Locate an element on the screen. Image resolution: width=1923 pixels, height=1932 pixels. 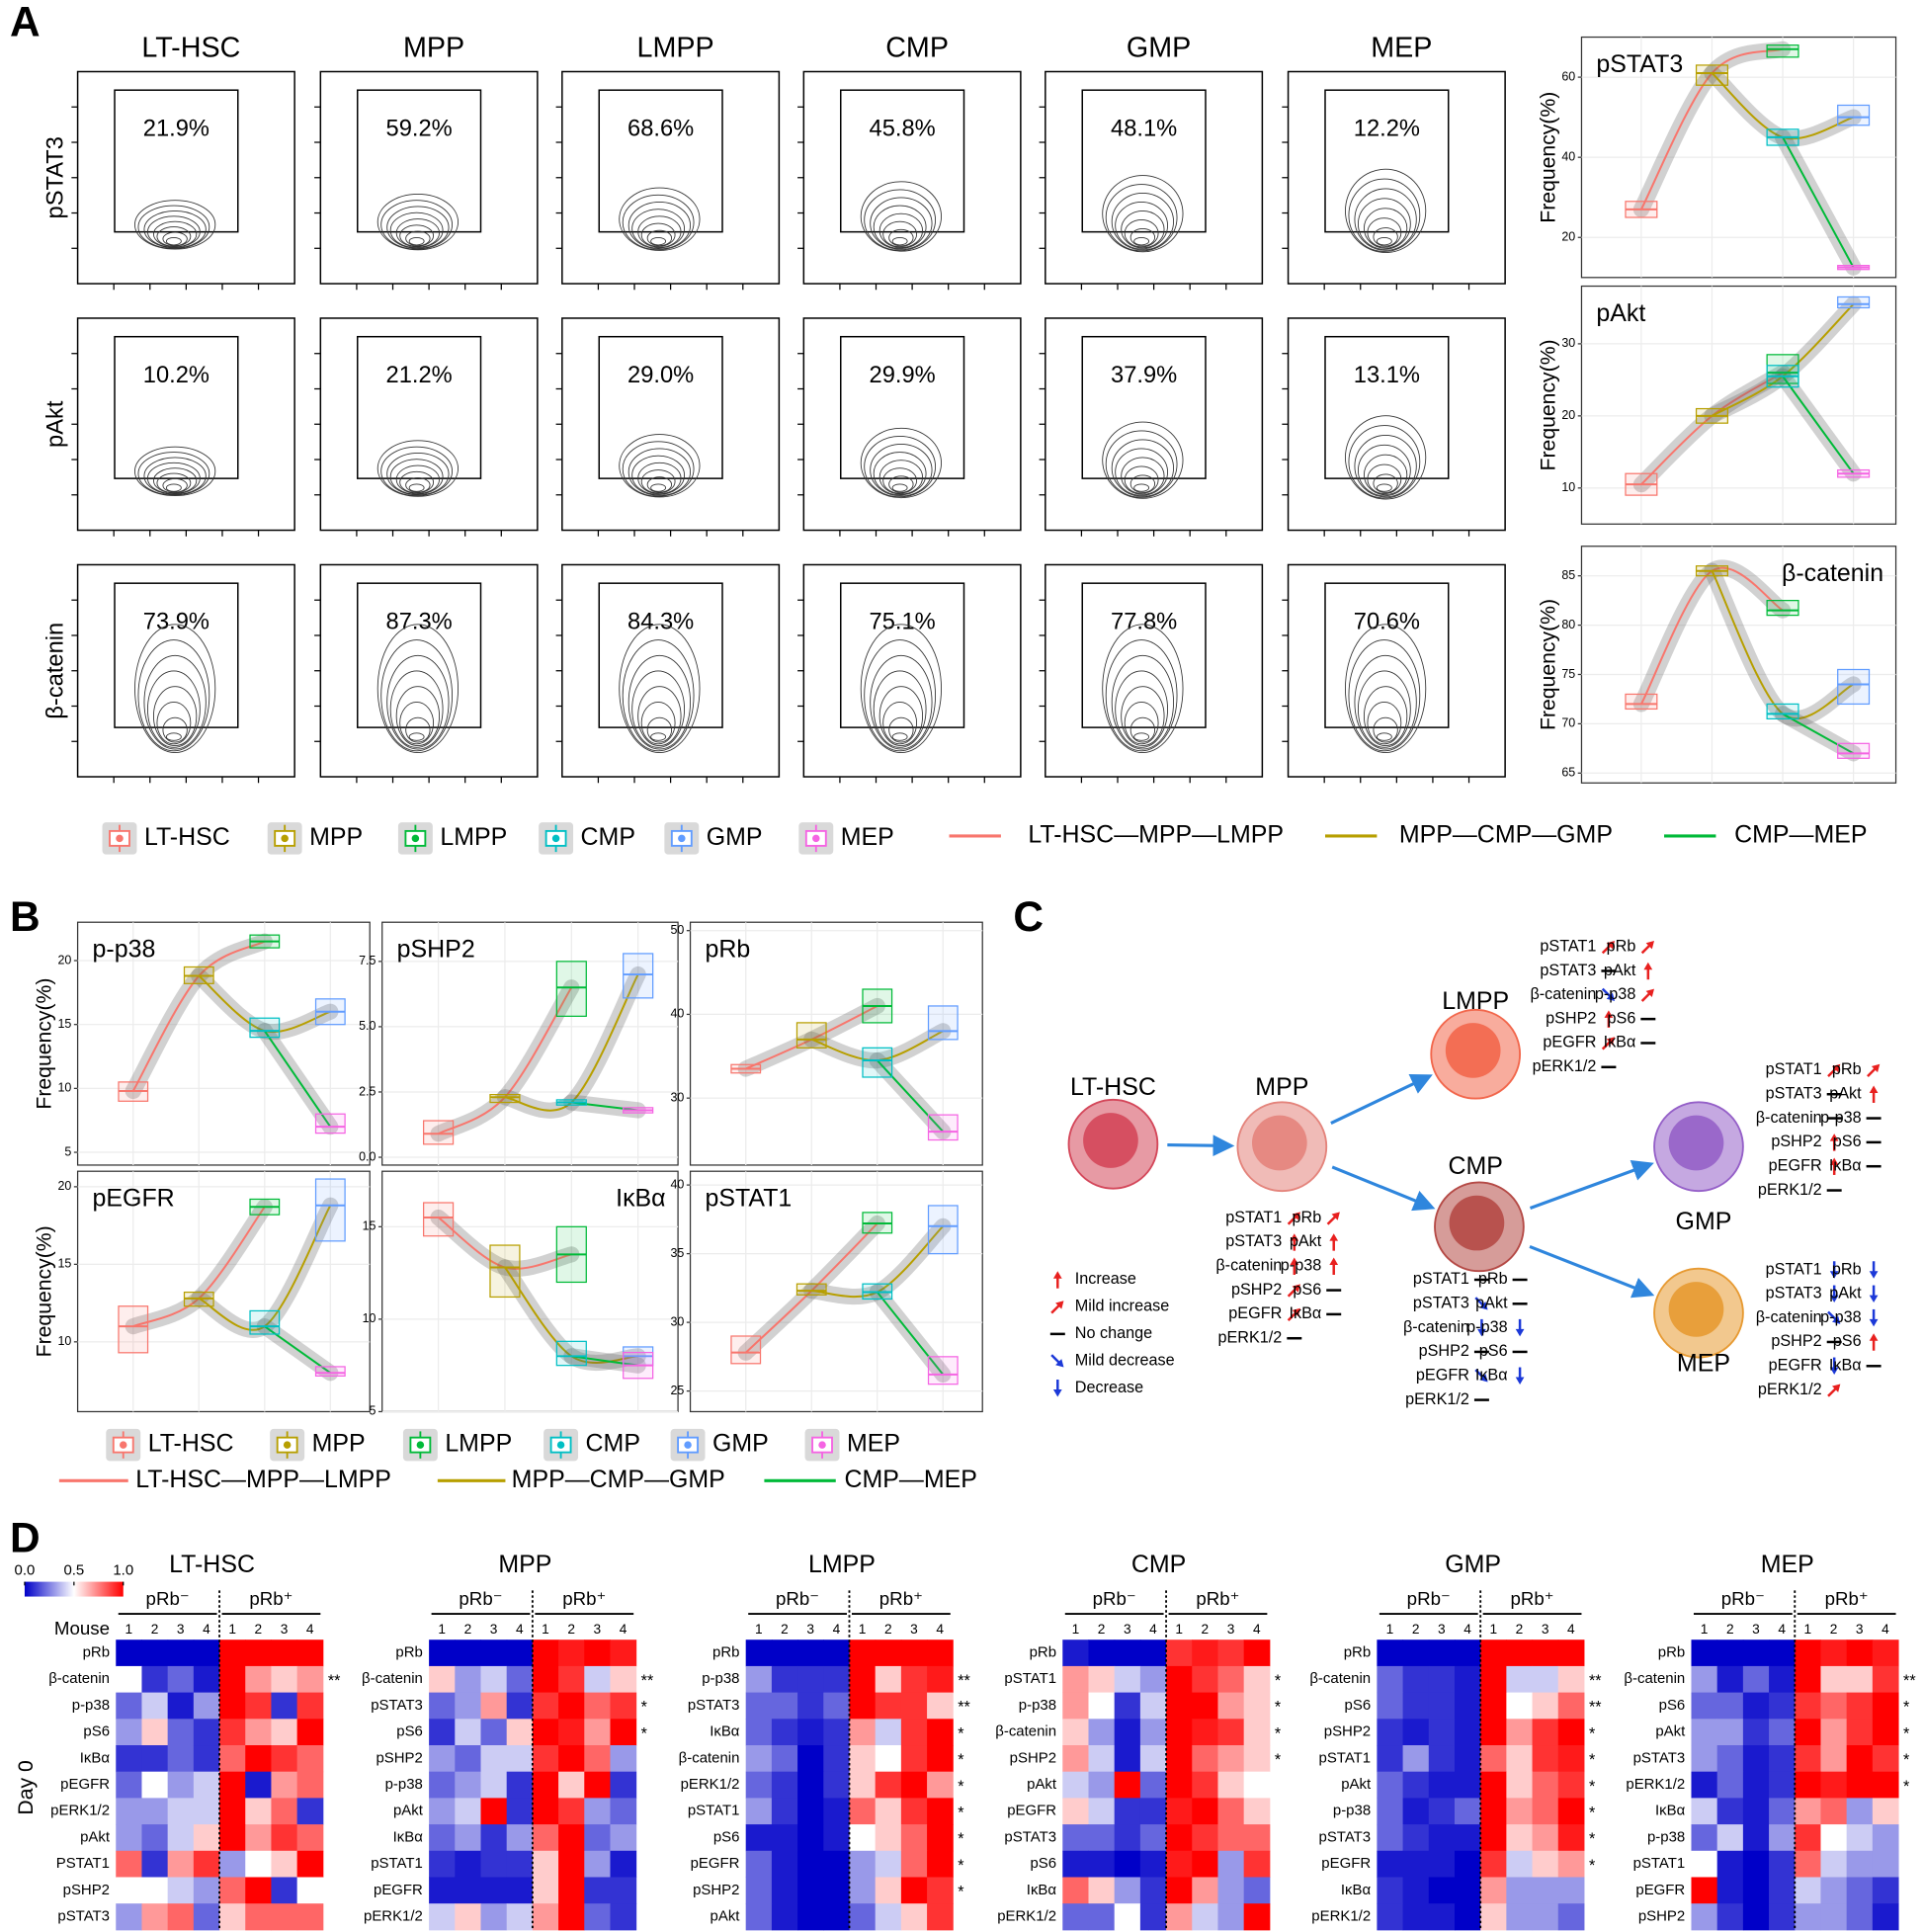
marker-name: p-p38 is located at coordinates (1840, 1118).